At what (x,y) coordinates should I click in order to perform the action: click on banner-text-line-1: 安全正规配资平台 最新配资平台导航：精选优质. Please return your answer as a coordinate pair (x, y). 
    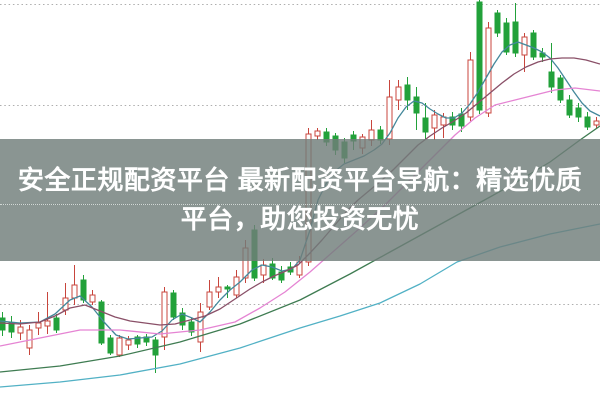
    Looking at the image, I should click on (300, 180).